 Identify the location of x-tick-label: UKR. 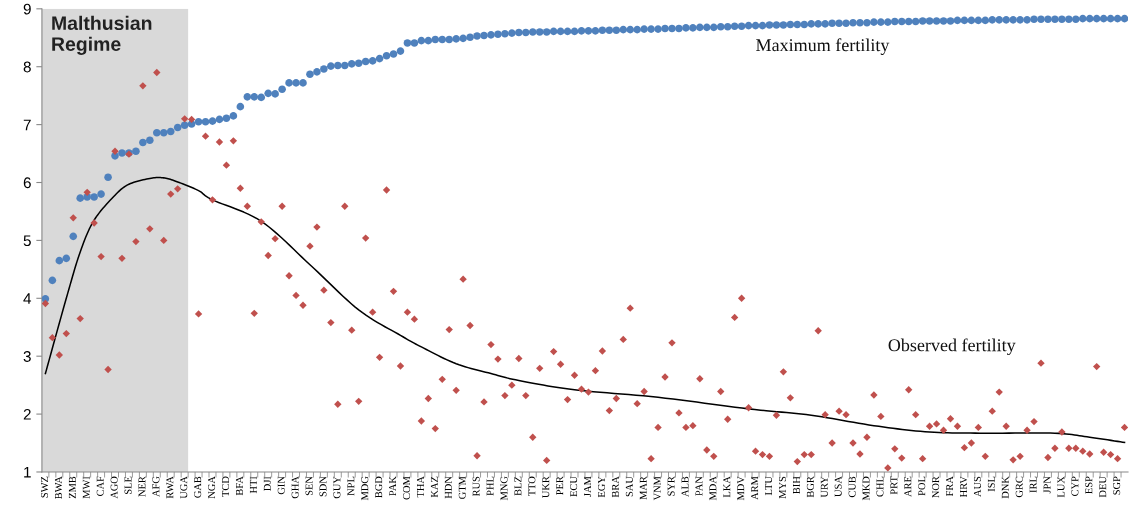
(546, 487).